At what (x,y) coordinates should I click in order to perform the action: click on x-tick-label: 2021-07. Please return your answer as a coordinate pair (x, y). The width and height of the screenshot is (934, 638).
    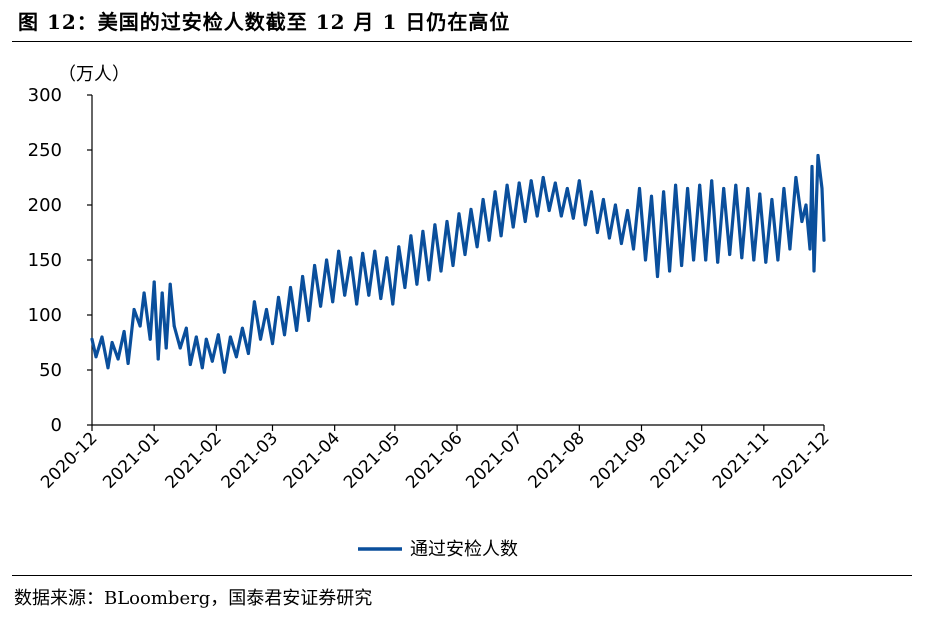
    Looking at the image, I should click on (494, 460).